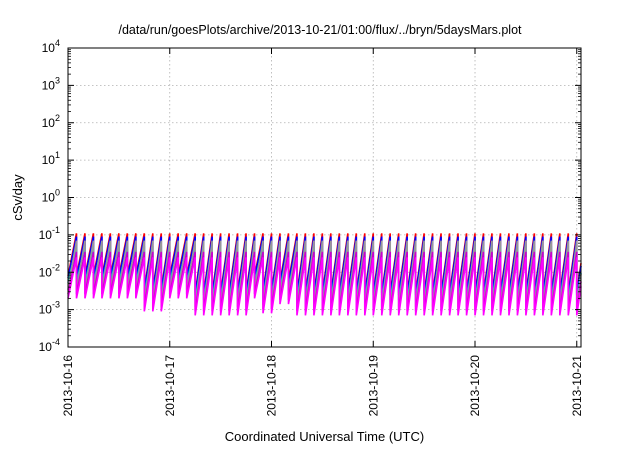  I want to click on y-axis-label: cSv/day, so click(17, 197).